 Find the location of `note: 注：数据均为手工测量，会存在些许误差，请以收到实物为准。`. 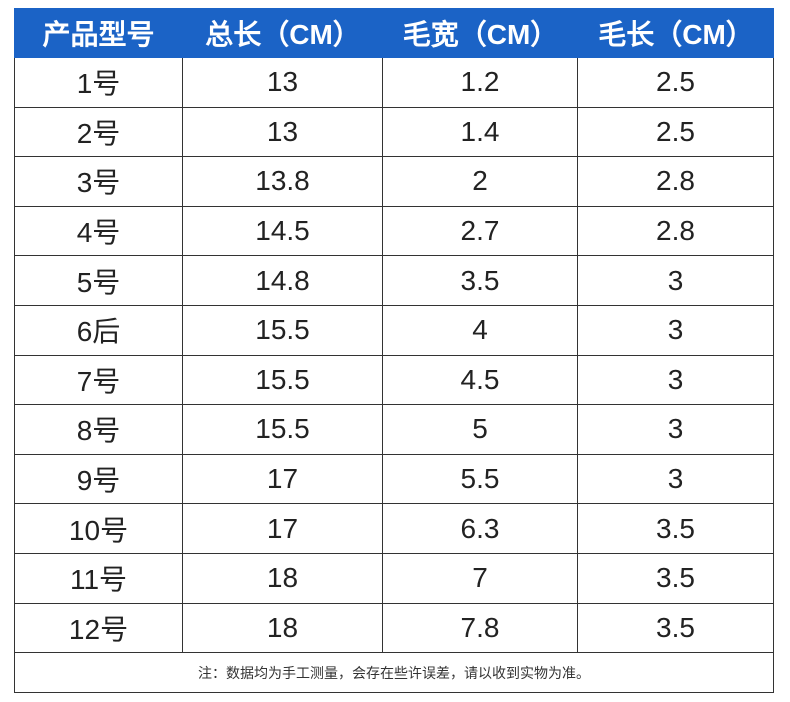

note: 注：数据均为手工测量，会存在些许误差，请以收到实物为准。 is located at coordinates (394, 673).